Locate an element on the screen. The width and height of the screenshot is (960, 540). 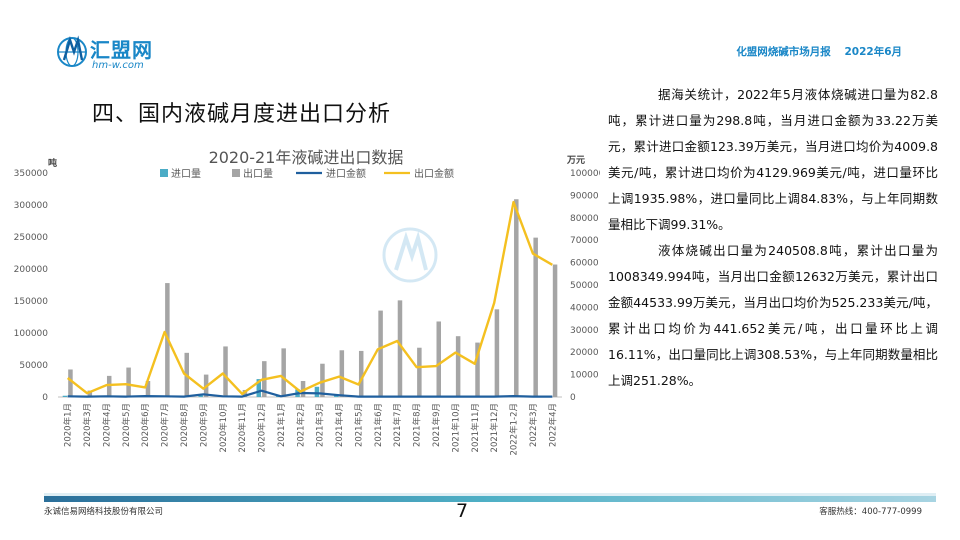
x-tick-label: 2020年10月 is located at coordinates (223, 427).